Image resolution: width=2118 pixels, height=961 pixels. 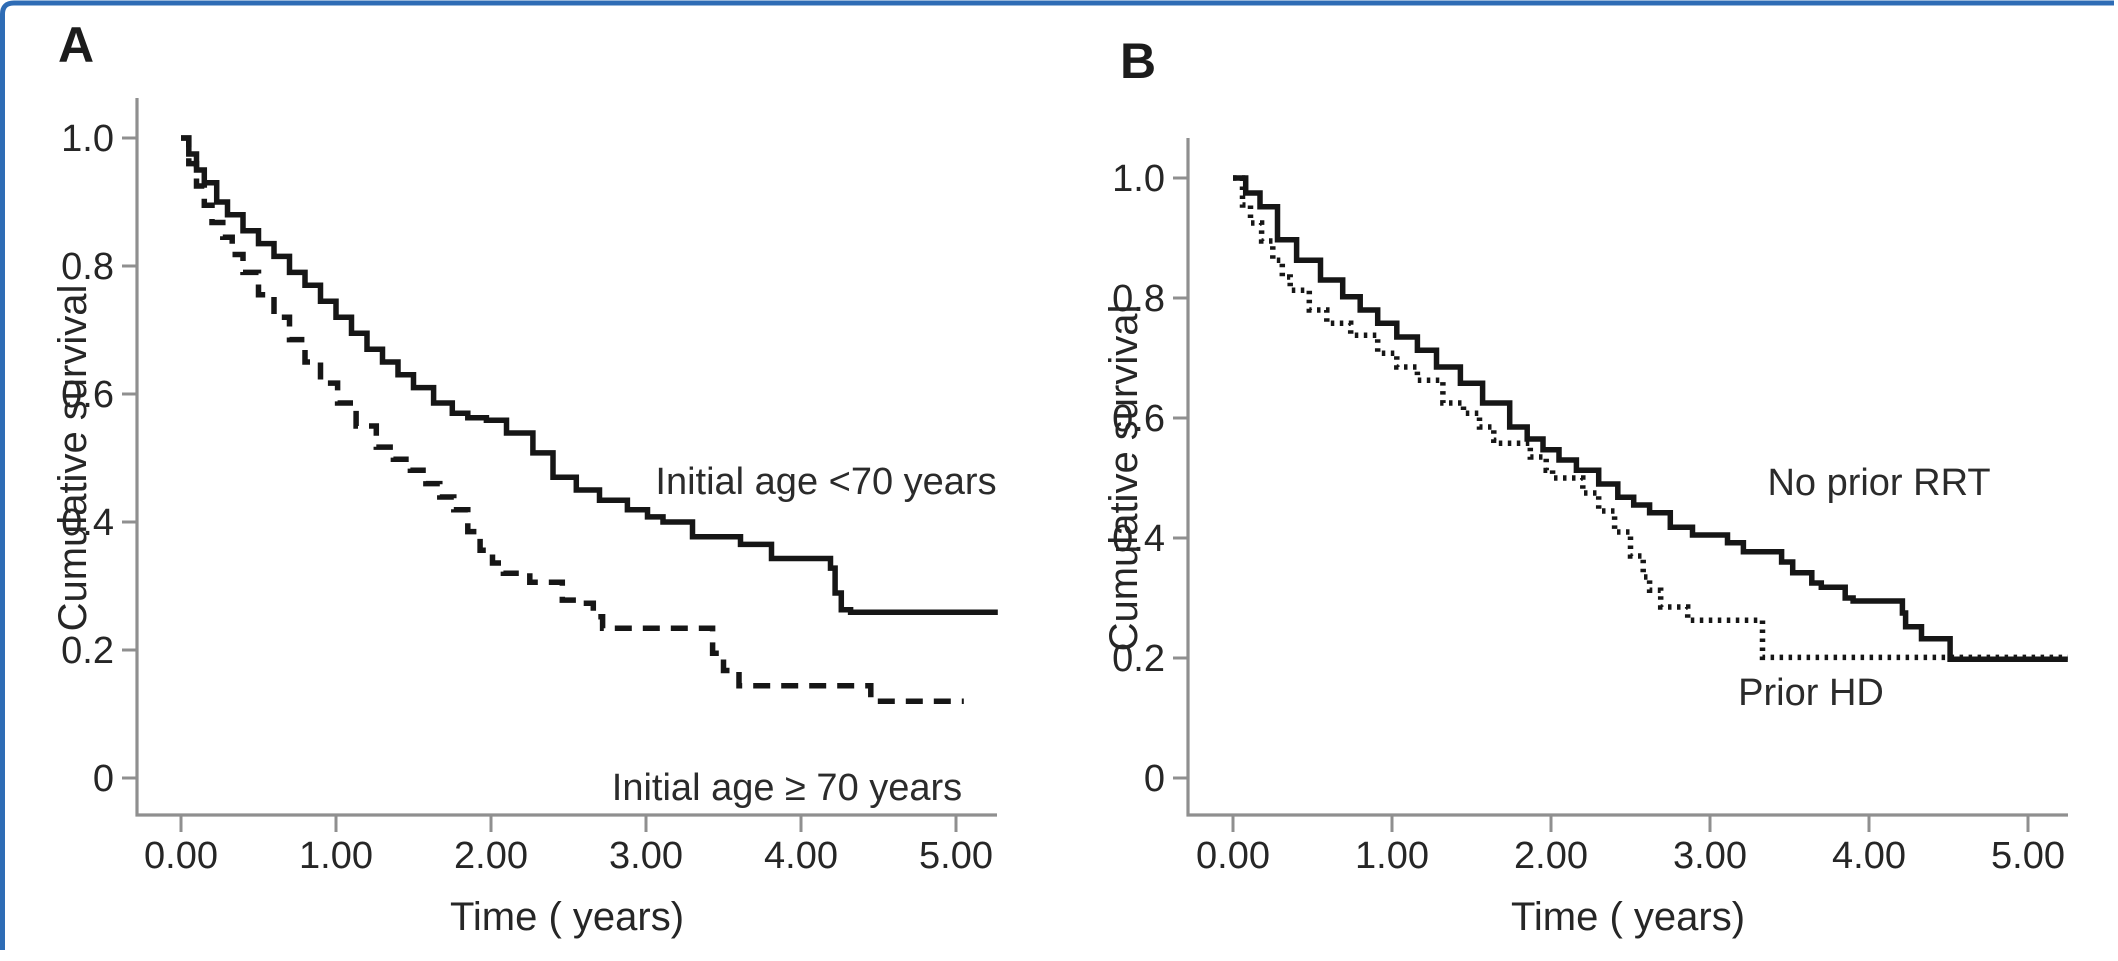 What do you see at coordinates (1811, 693) in the screenshot?
I see `series-label-prior-hd: Prior HD` at bounding box center [1811, 693].